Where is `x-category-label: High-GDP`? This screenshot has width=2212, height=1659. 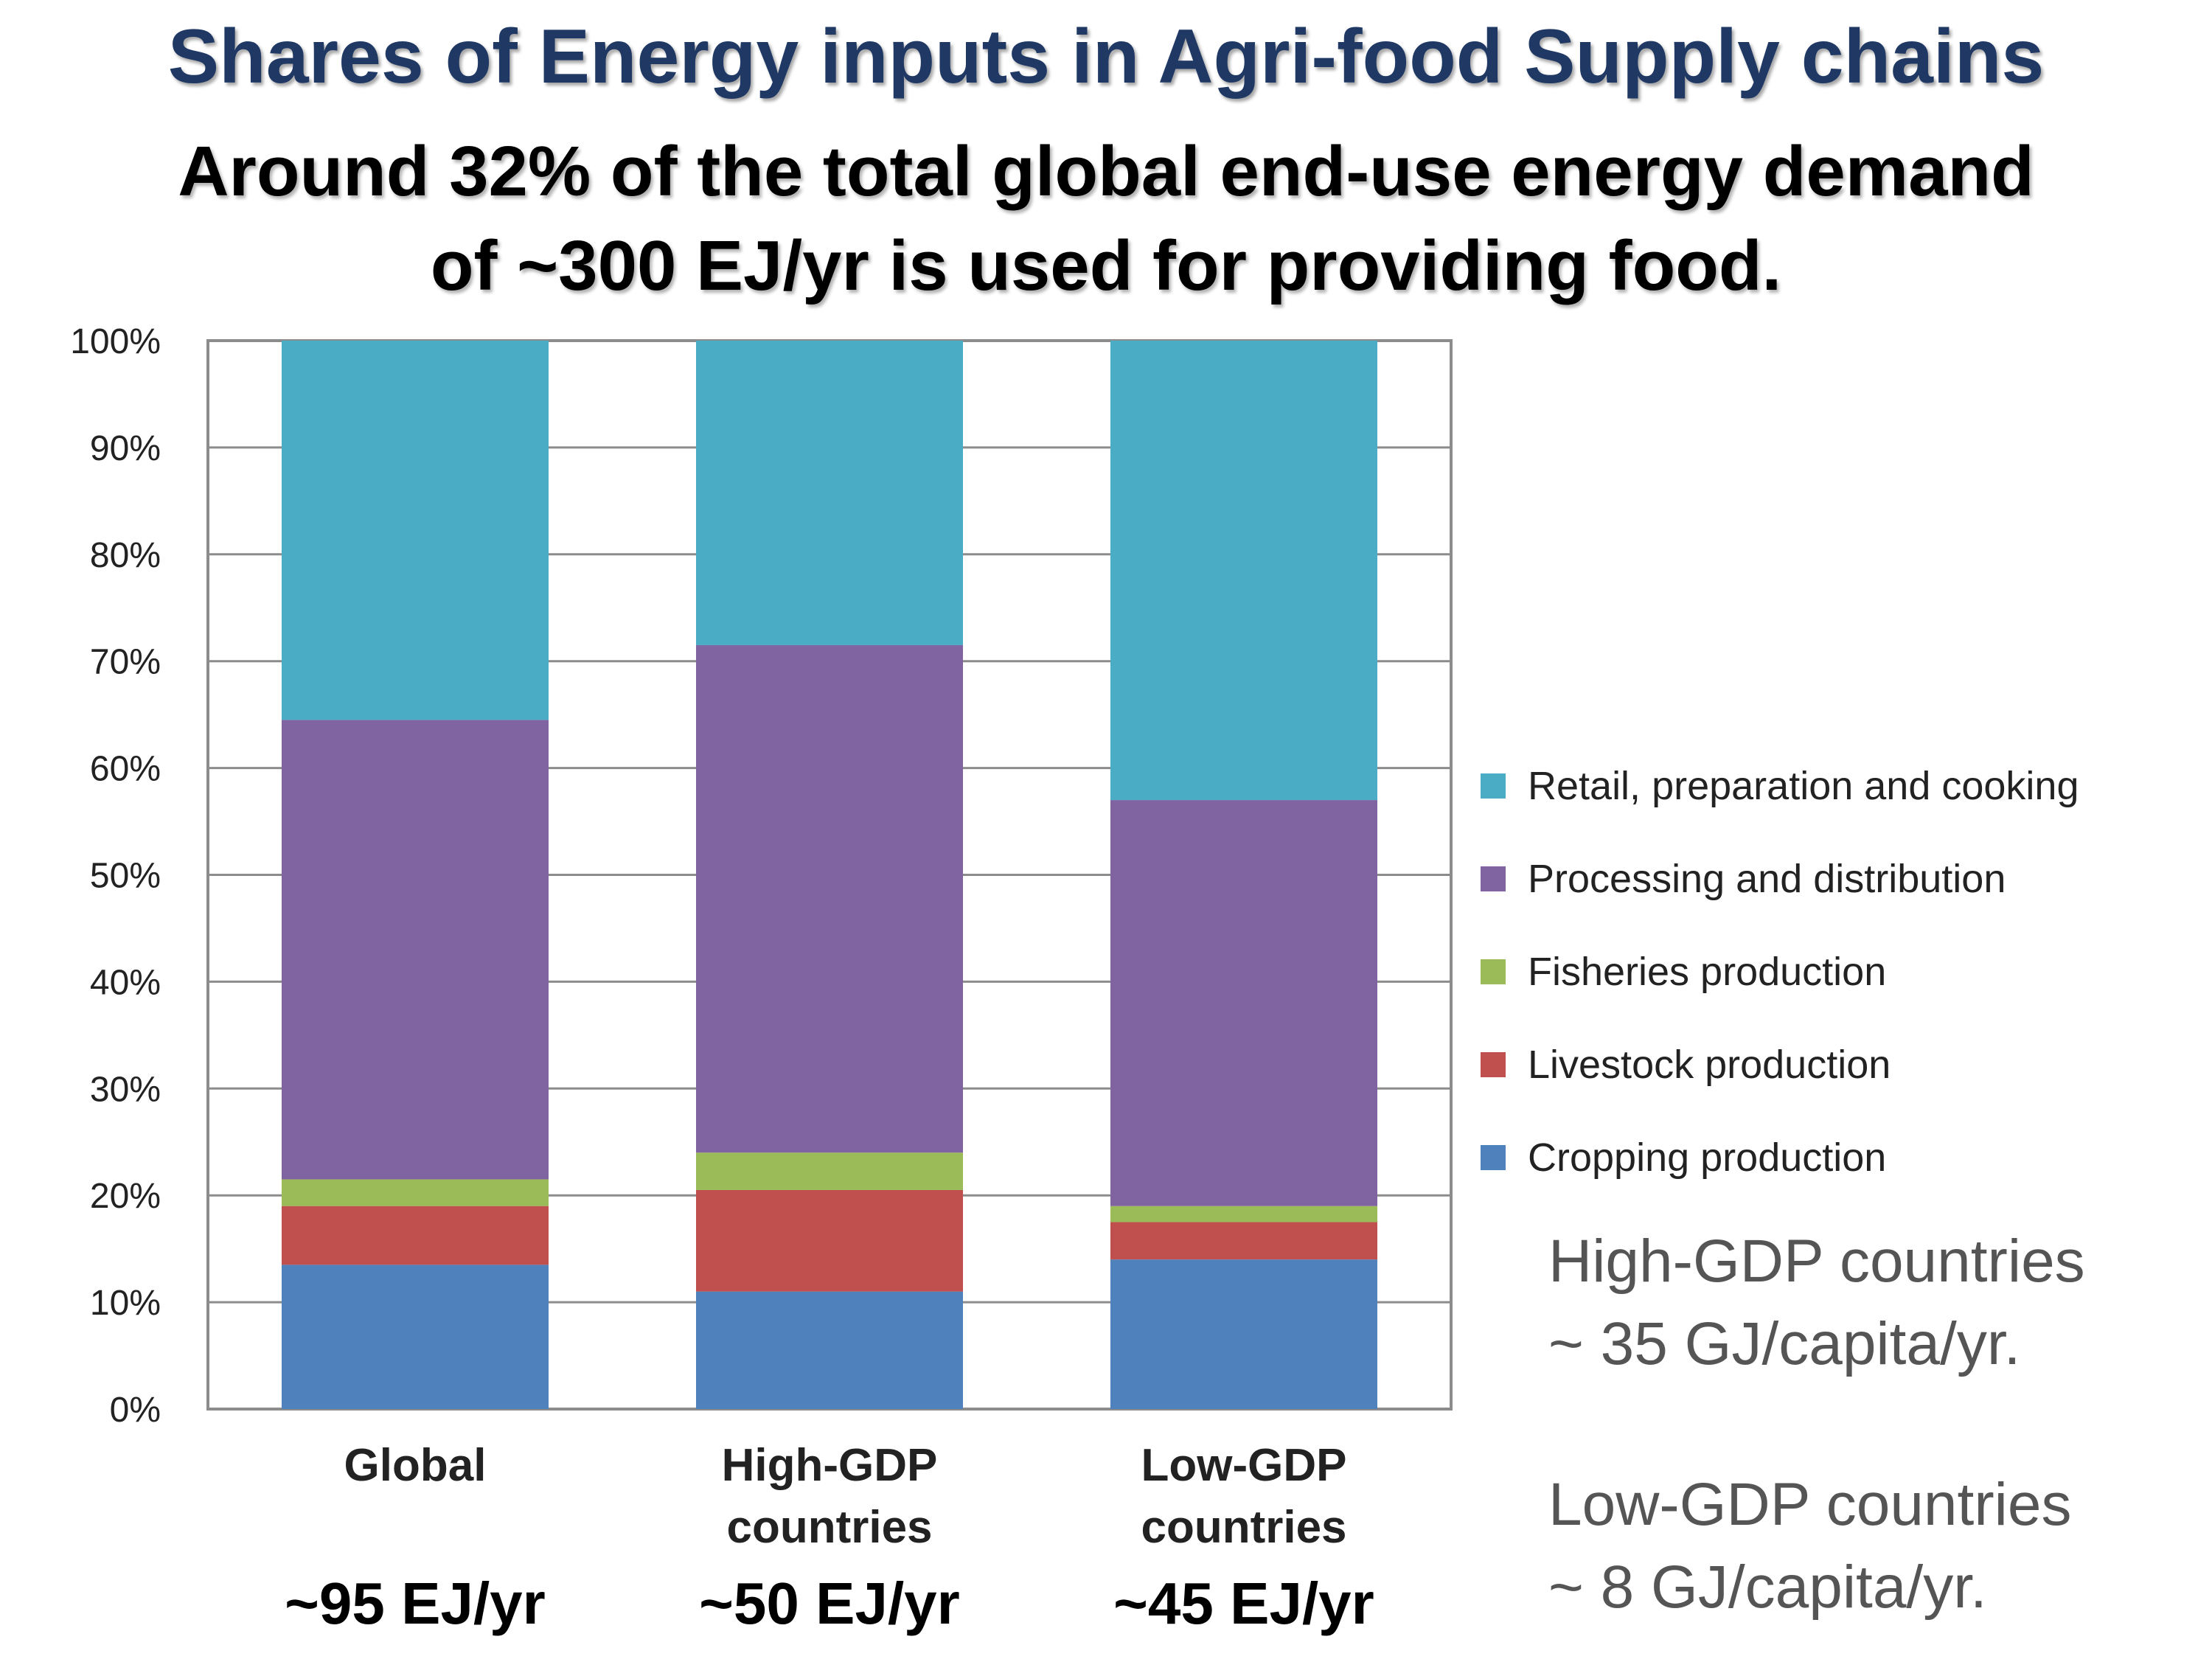 x-category-label: High-GDP is located at coordinates (830, 1465).